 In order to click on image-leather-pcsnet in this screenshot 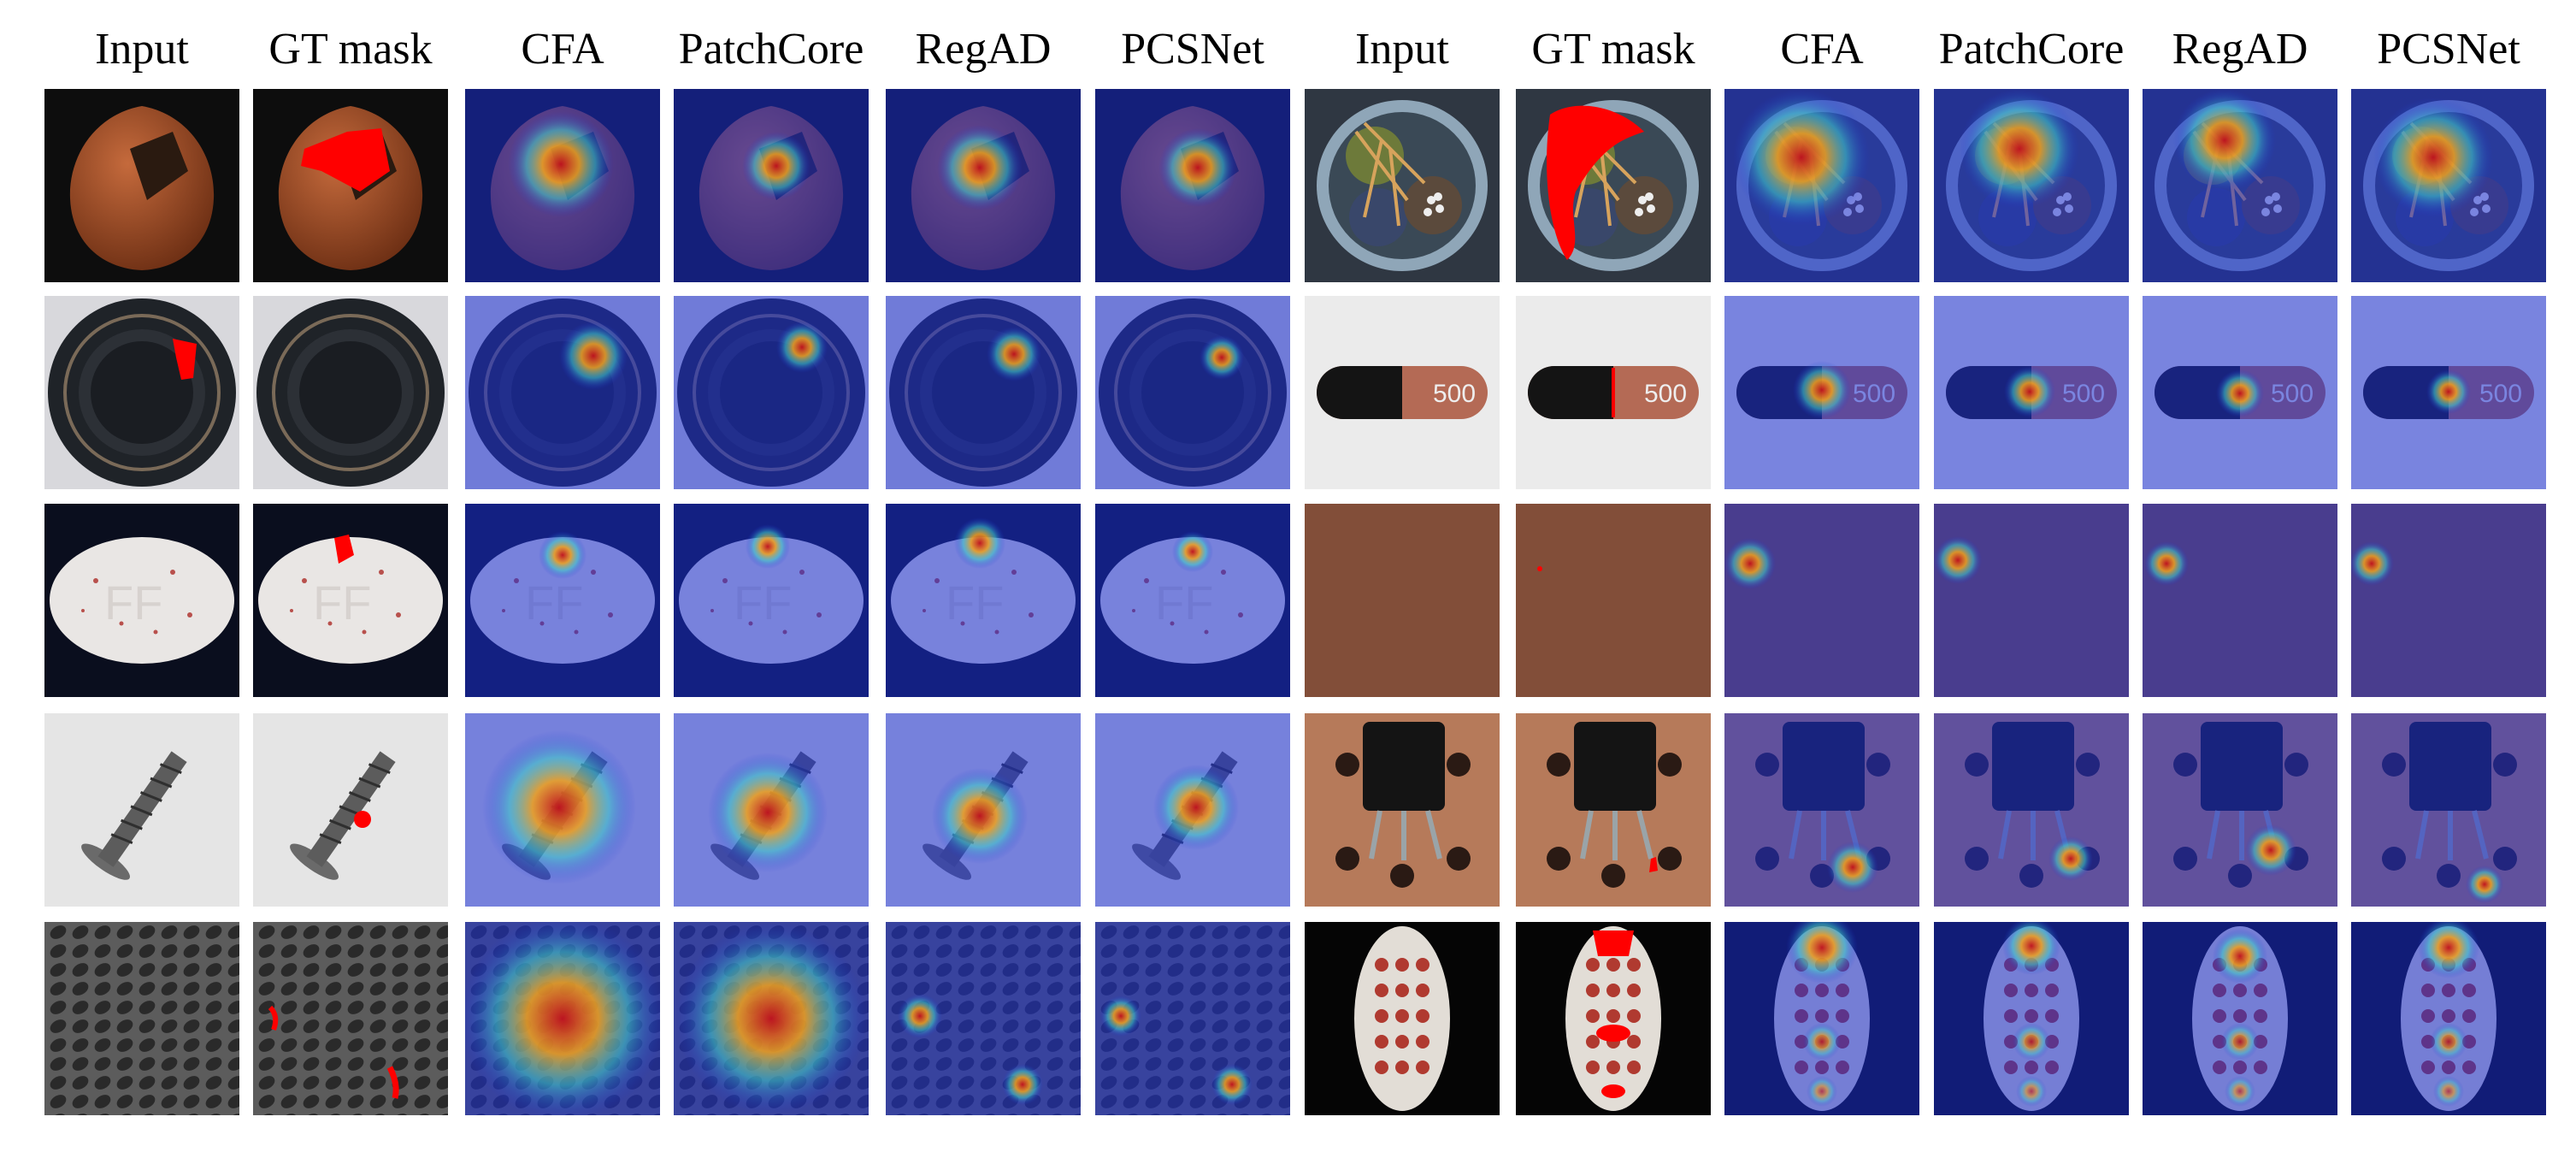, I will do `click(2448, 600)`.